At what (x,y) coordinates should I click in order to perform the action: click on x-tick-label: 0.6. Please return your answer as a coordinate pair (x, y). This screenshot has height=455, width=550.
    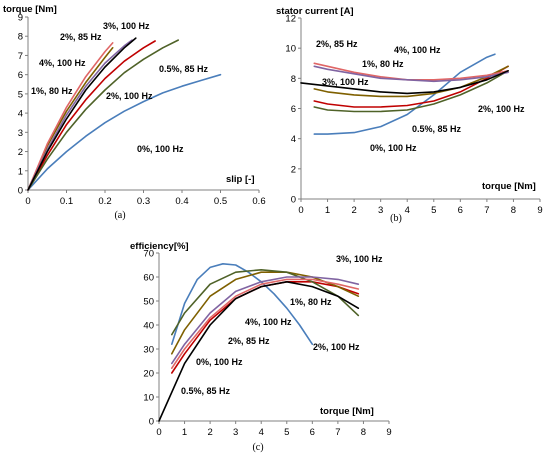
    Looking at the image, I should click on (258, 201).